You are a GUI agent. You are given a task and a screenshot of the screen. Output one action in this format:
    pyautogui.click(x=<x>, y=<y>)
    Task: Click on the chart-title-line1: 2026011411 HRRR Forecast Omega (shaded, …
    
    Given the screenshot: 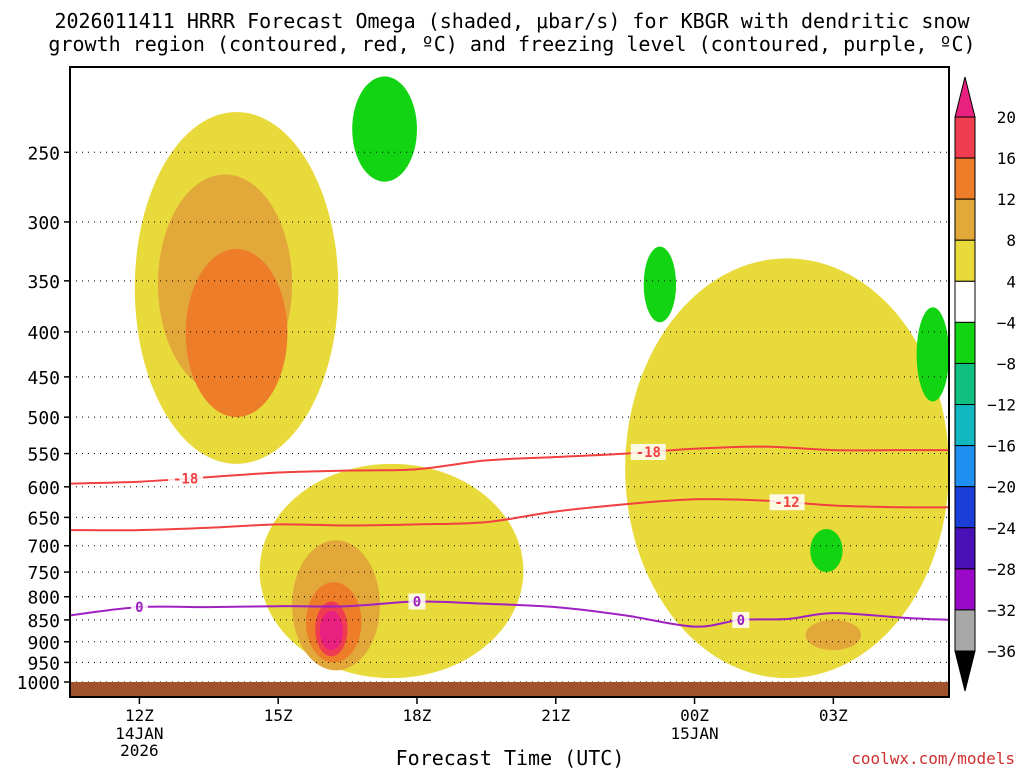 What is the action you would take?
    pyautogui.click(x=512, y=21)
    